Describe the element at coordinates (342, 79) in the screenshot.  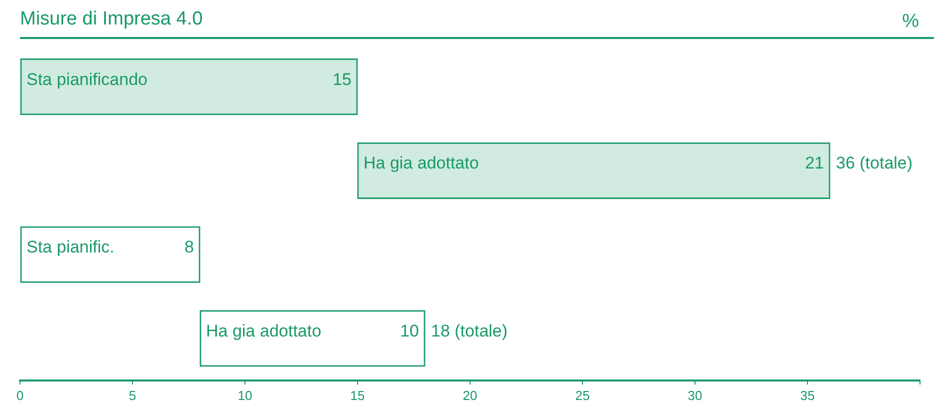
I see `data-label: 15` at that location.